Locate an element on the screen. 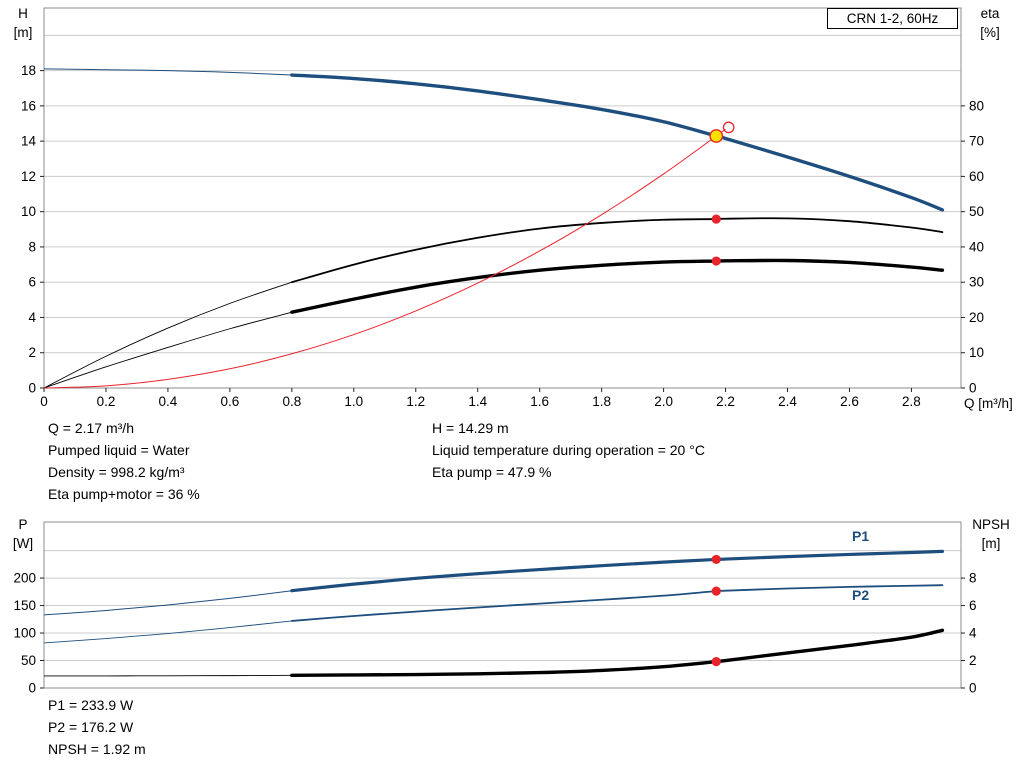 This screenshot has width=1024, height=781. right-tick-label: 4 is located at coordinates (973, 633).